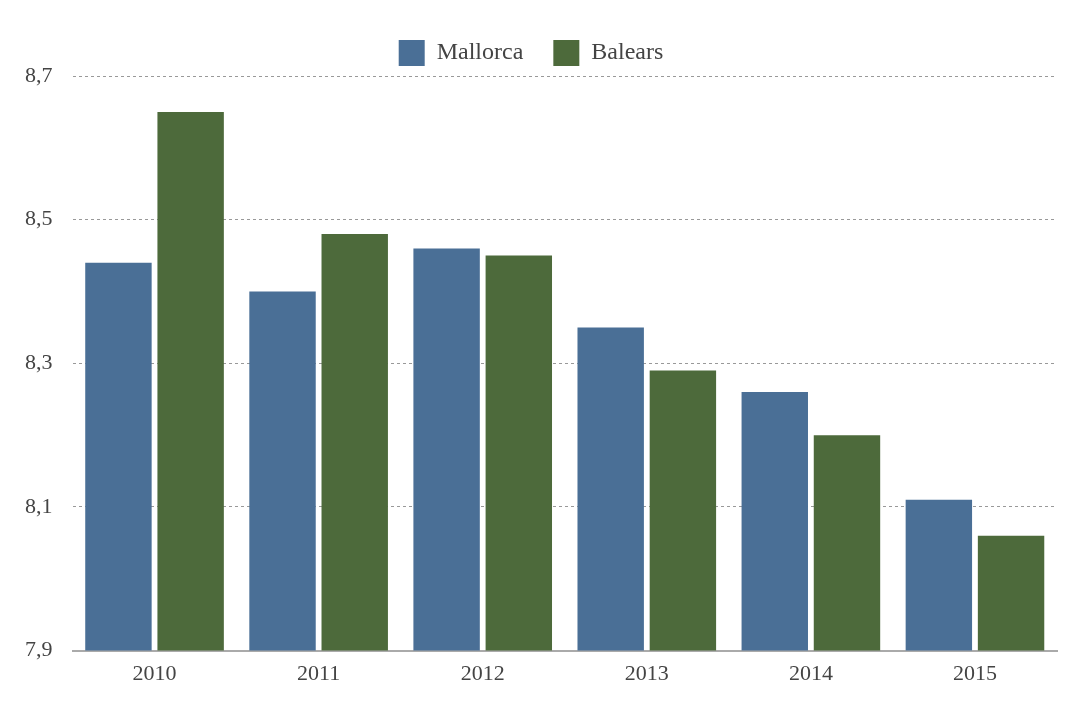 Image resolution: width=1067 pixels, height=702 pixels. I want to click on y-tick-label: 8,5, so click(39, 218).